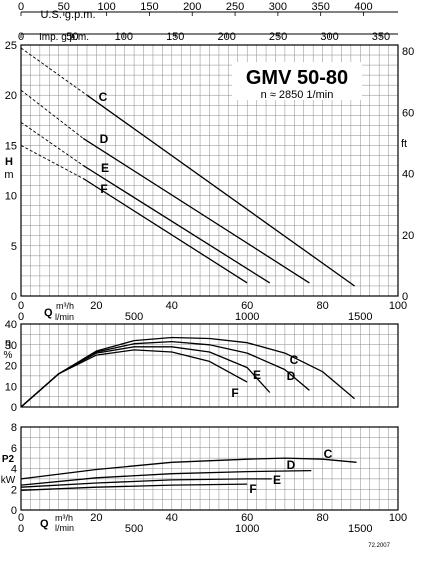  What do you see at coordinates (408, 52) in the screenshot?
I see `tick-label-head-ft: 80` at bounding box center [408, 52].